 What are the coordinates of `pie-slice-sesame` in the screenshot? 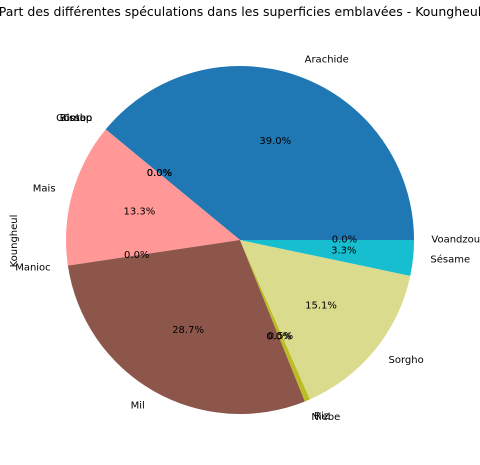 It's located at (327, 258).